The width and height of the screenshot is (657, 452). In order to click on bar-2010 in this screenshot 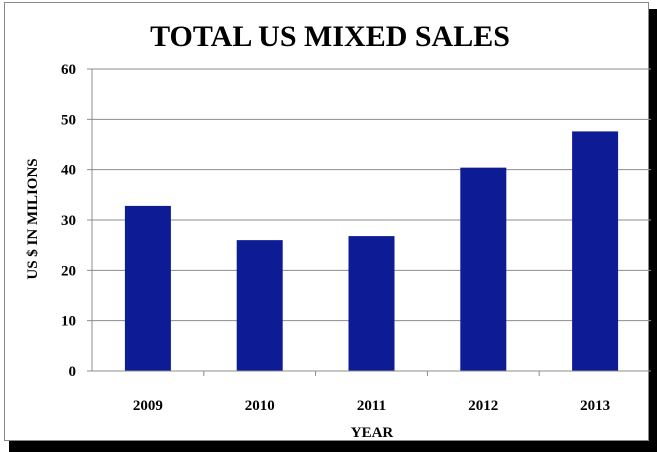, I will do `click(259, 305)`.